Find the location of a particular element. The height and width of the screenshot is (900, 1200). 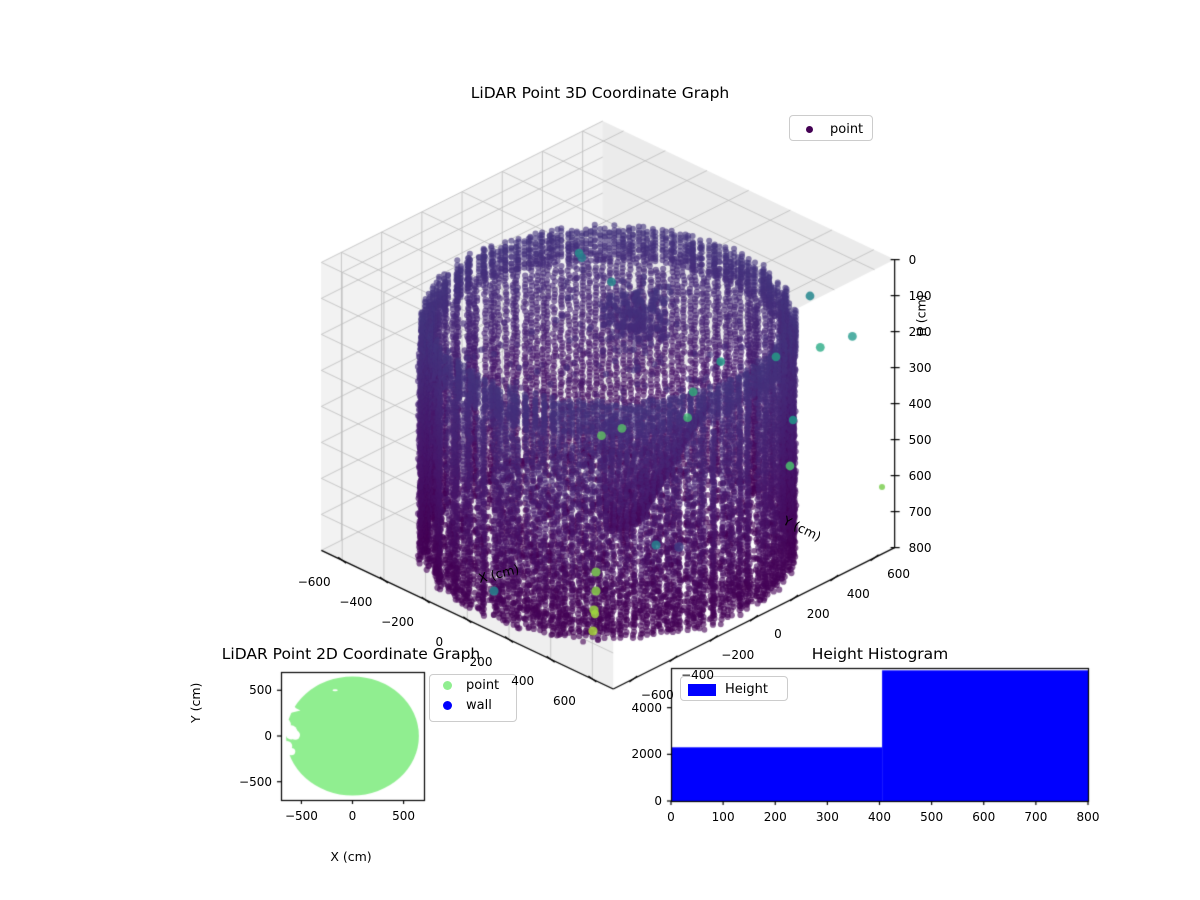

tick-h-3d-700: 700 is located at coordinates (920, 511).